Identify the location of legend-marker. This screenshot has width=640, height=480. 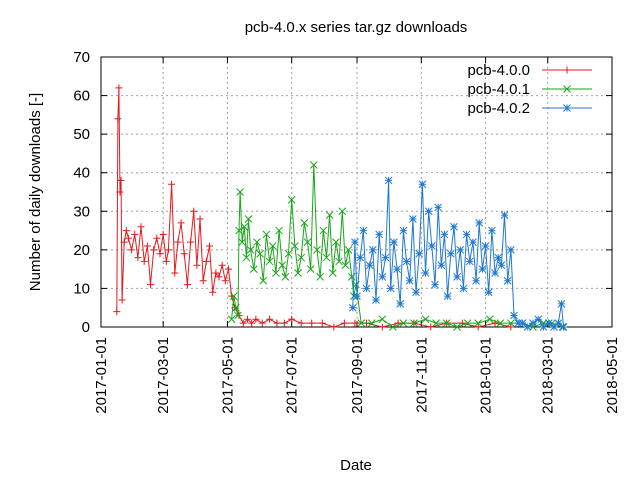
(567, 108).